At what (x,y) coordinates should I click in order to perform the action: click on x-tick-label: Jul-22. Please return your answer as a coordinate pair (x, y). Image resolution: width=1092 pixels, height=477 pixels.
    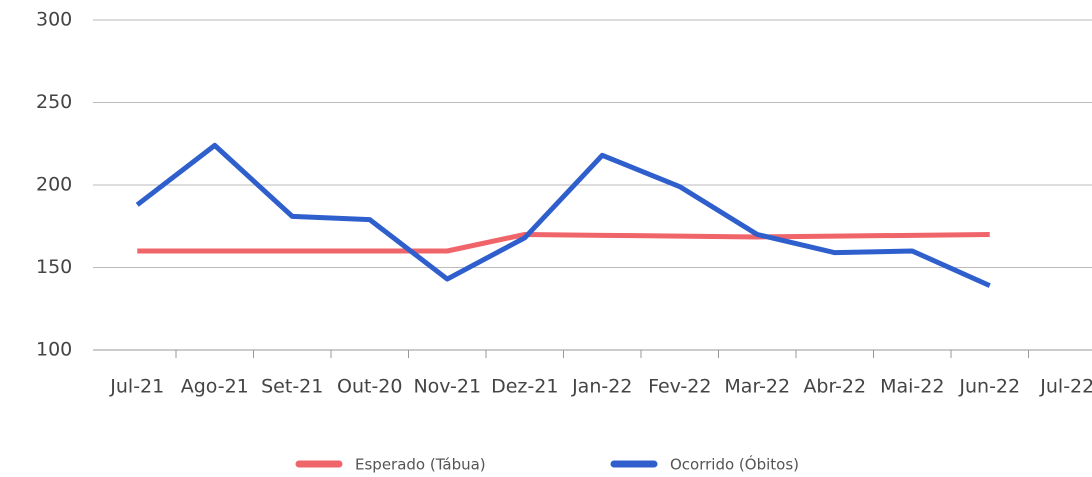
    Looking at the image, I should click on (1065, 387).